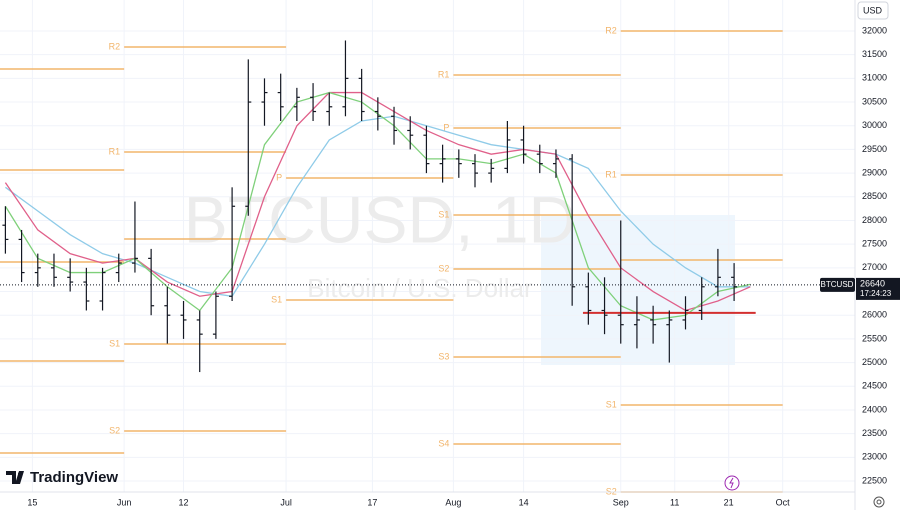 Image resolution: width=900 pixels, height=510 pixels. Describe the element at coordinates (443, 356) in the screenshot. I see `pivot-label: S3` at that location.